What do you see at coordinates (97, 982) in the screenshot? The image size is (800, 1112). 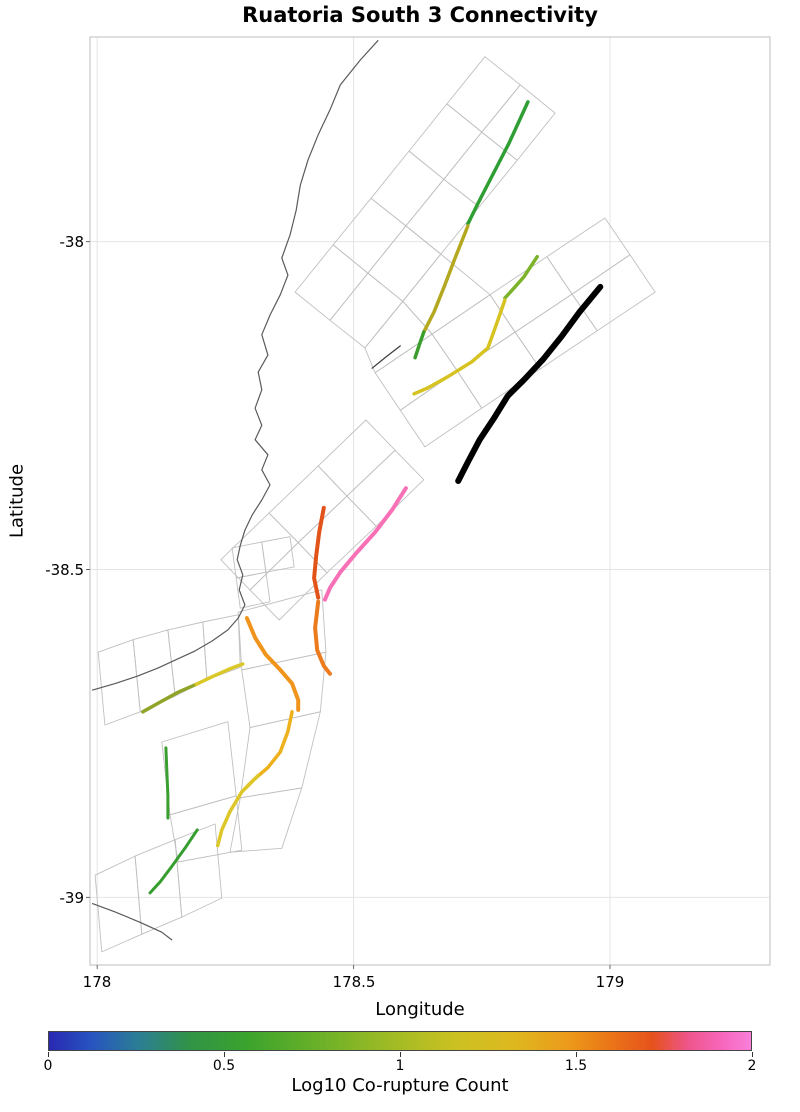 I see `x-tick-label: 178` at bounding box center [97, 982].